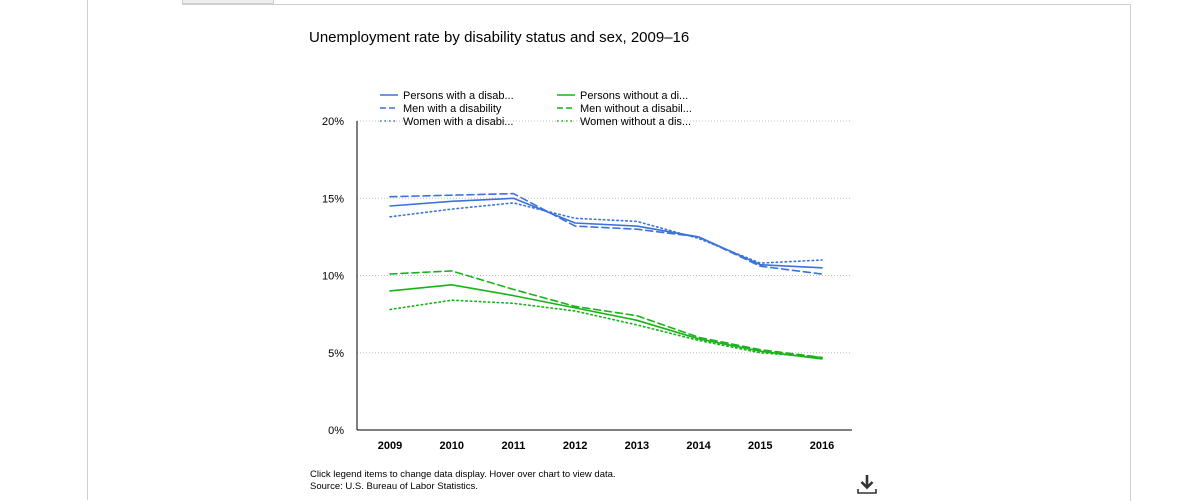 Image resolution: width=1192 pixels, height=501 pixels. I want to click on x-tick-label: 2010, so click(451, 446).